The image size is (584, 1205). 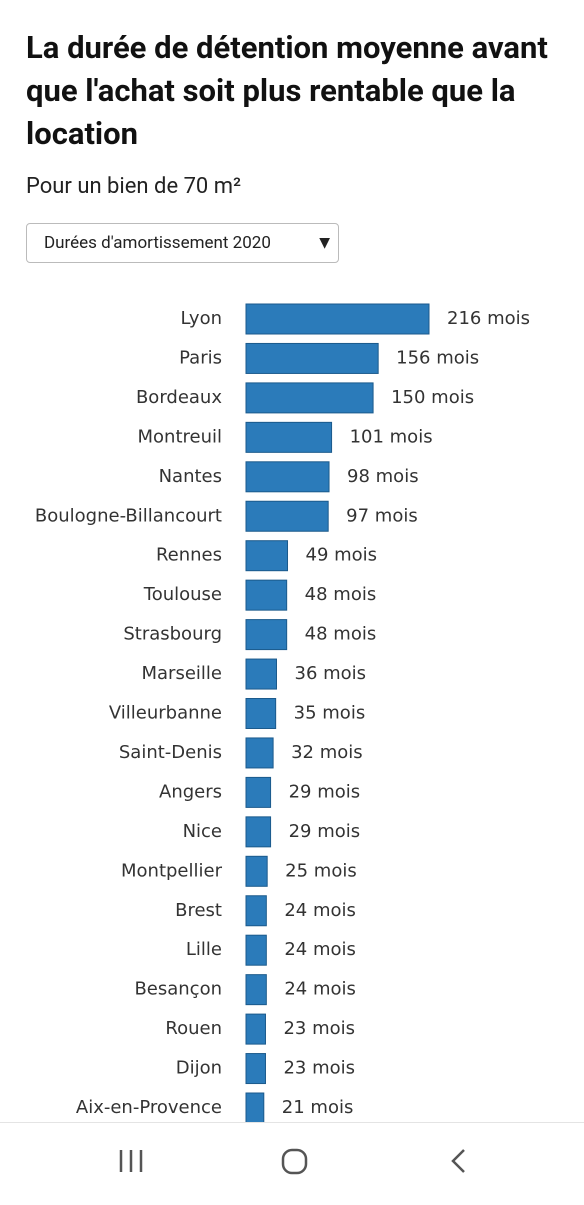 What do you see at coordinates (180, 436) in the screenshot?
I see `category-label: Montreuil` at bounding box center [180, 436].